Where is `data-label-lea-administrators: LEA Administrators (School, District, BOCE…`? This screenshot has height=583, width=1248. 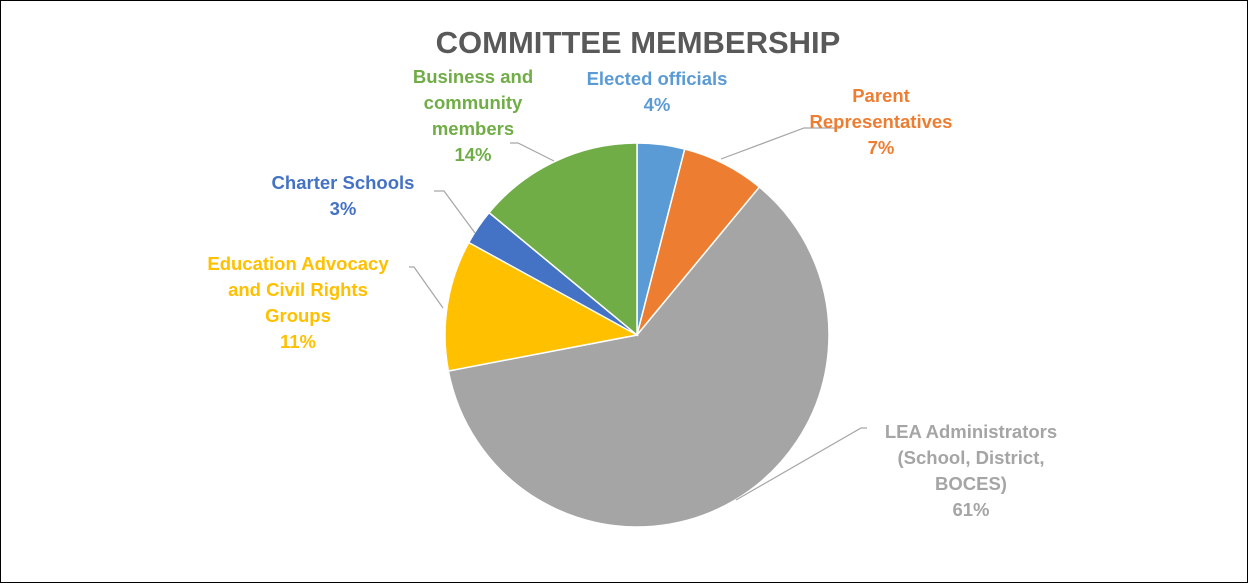
data-label-lea-administrators: LEA Administrators (School, District, BOCE… is located at coordinates (971, 470).